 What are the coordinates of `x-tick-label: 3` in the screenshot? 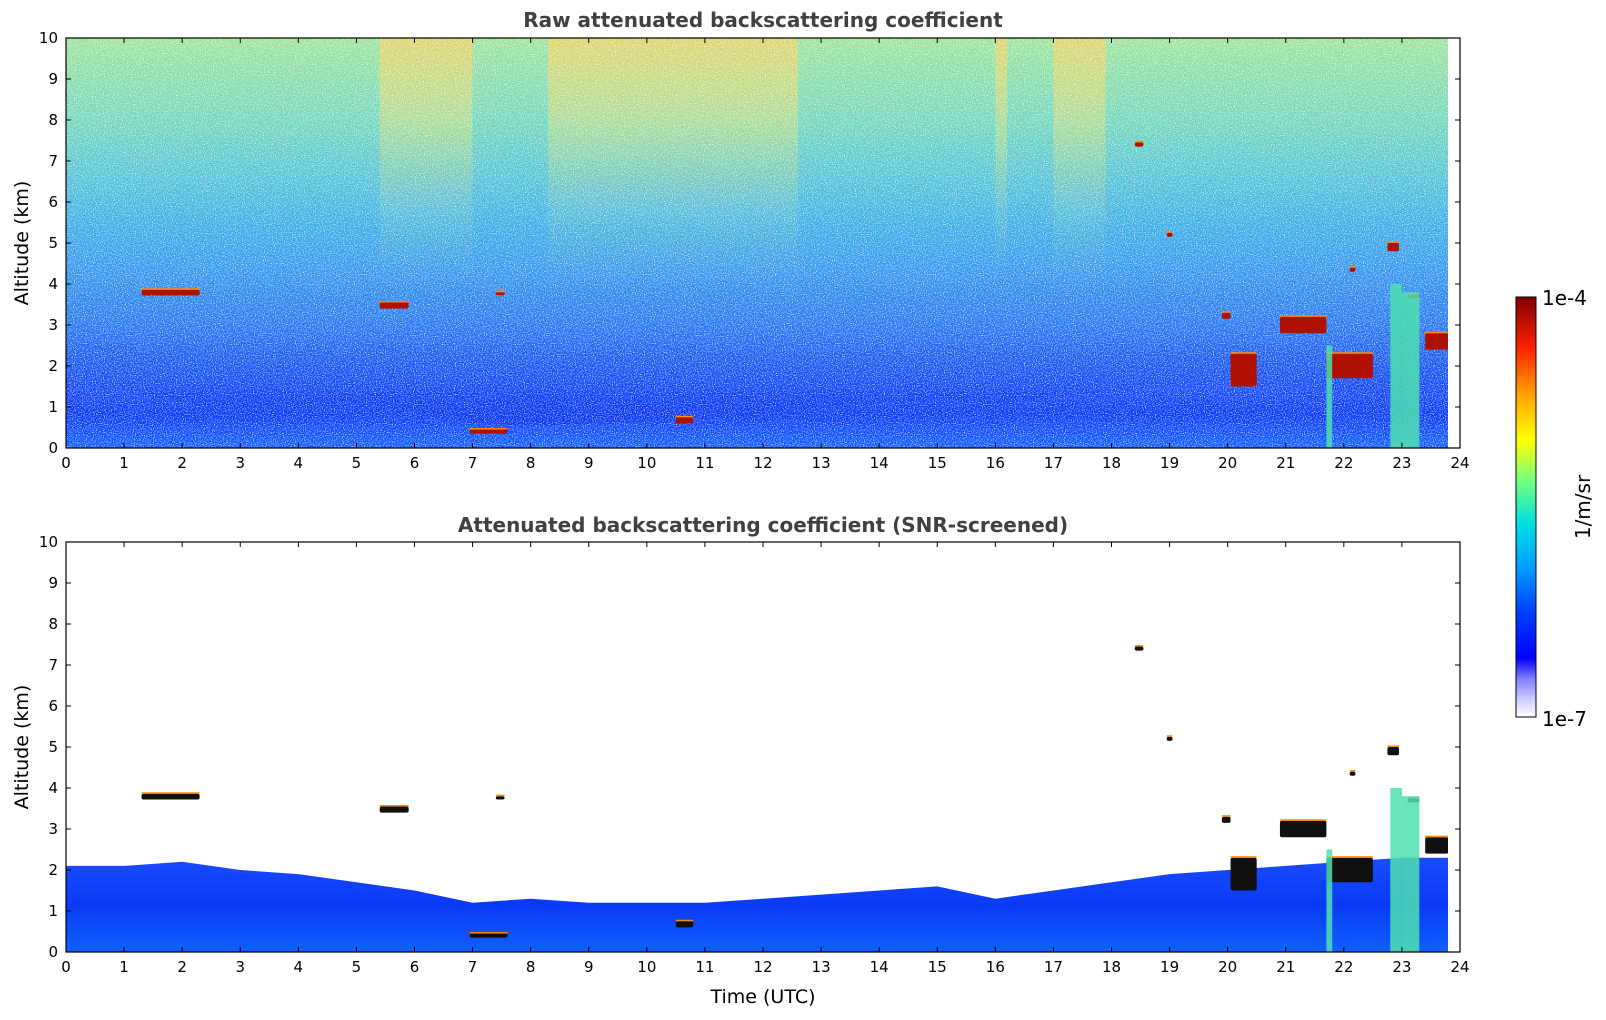 It's located at (240, 463).